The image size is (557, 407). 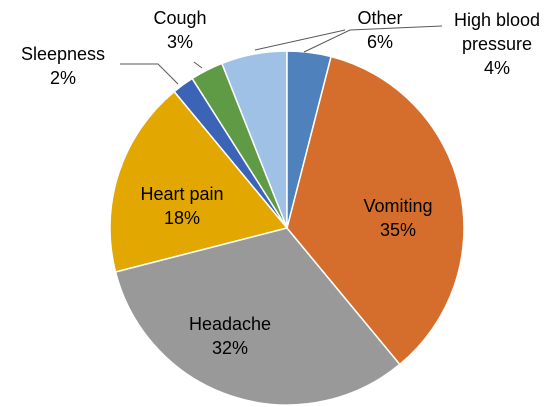 I want to click on category-label: Sleepness, so click(x=63, y=54).